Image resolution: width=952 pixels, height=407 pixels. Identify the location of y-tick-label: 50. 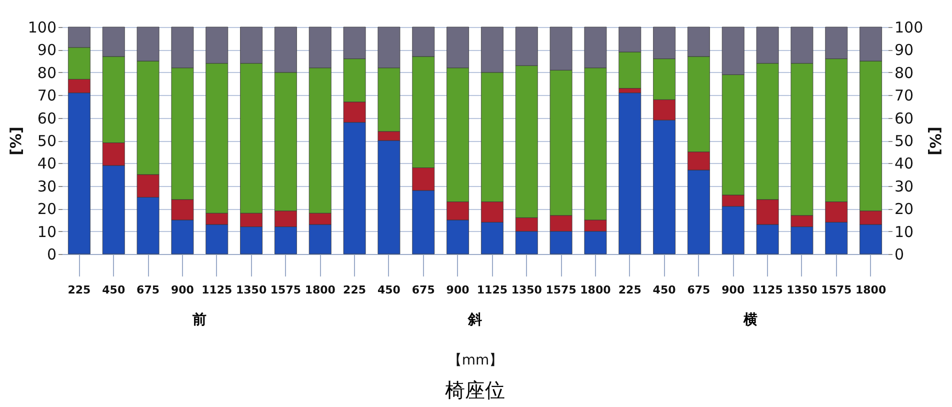
(46, 141).